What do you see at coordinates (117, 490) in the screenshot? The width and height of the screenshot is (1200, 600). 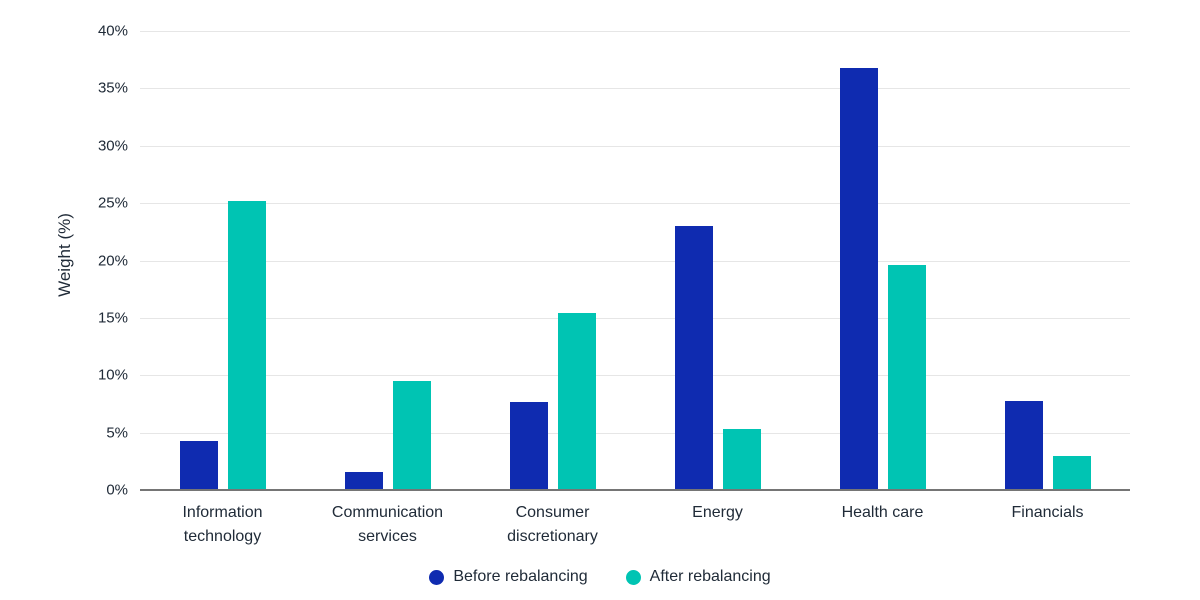 I see `y-tick-label-0: 0%` at bounding box center [117, 490].